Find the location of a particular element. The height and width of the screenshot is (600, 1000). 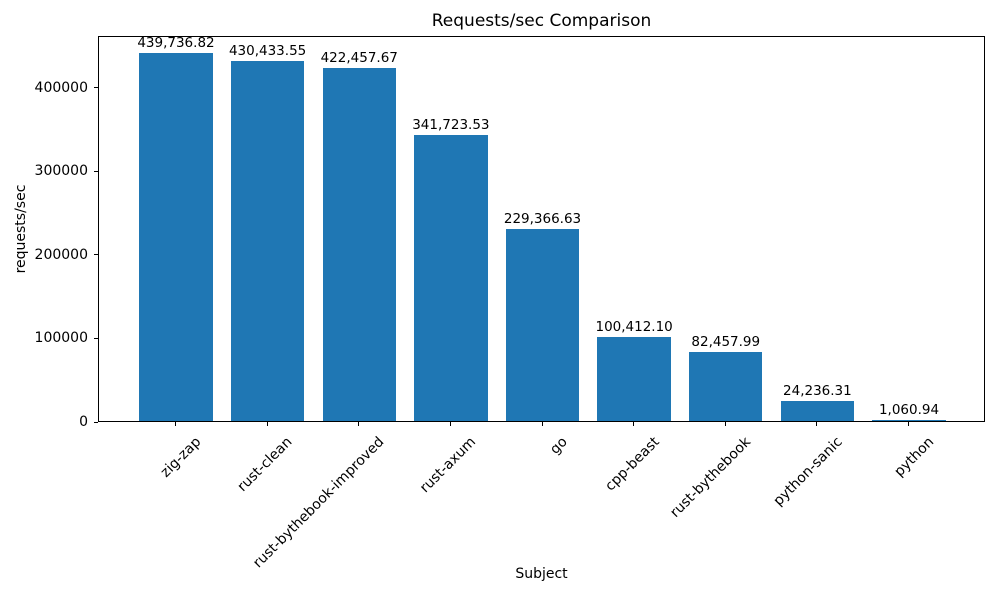

bar-value-label: 82,457.99 is located at coordinates (726, 342).